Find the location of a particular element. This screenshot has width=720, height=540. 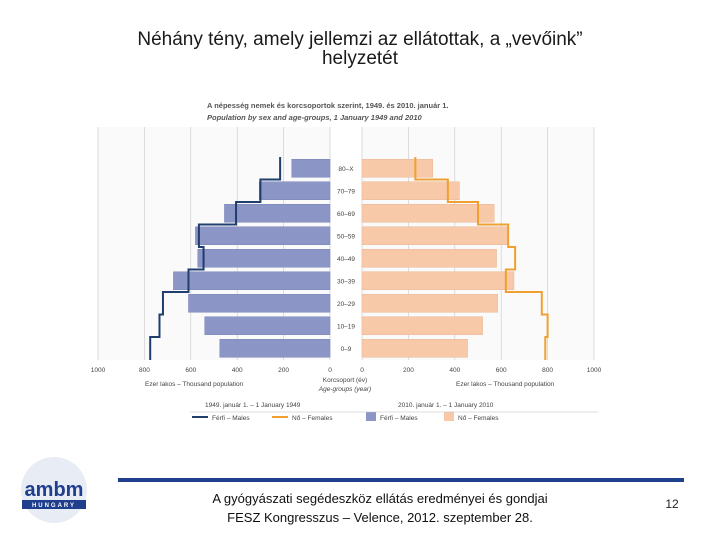

age-group-label: 0–9 is located at coordinates (346, 349).